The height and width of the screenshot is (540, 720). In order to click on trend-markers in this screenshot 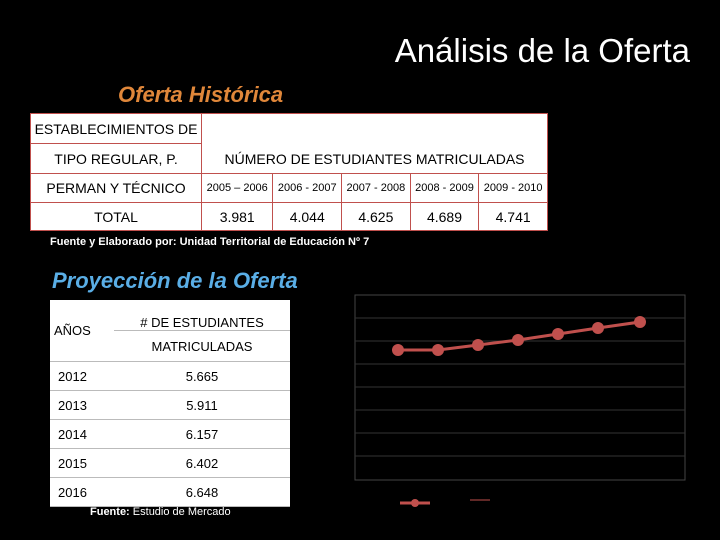, I will do `click(519, 336)`.